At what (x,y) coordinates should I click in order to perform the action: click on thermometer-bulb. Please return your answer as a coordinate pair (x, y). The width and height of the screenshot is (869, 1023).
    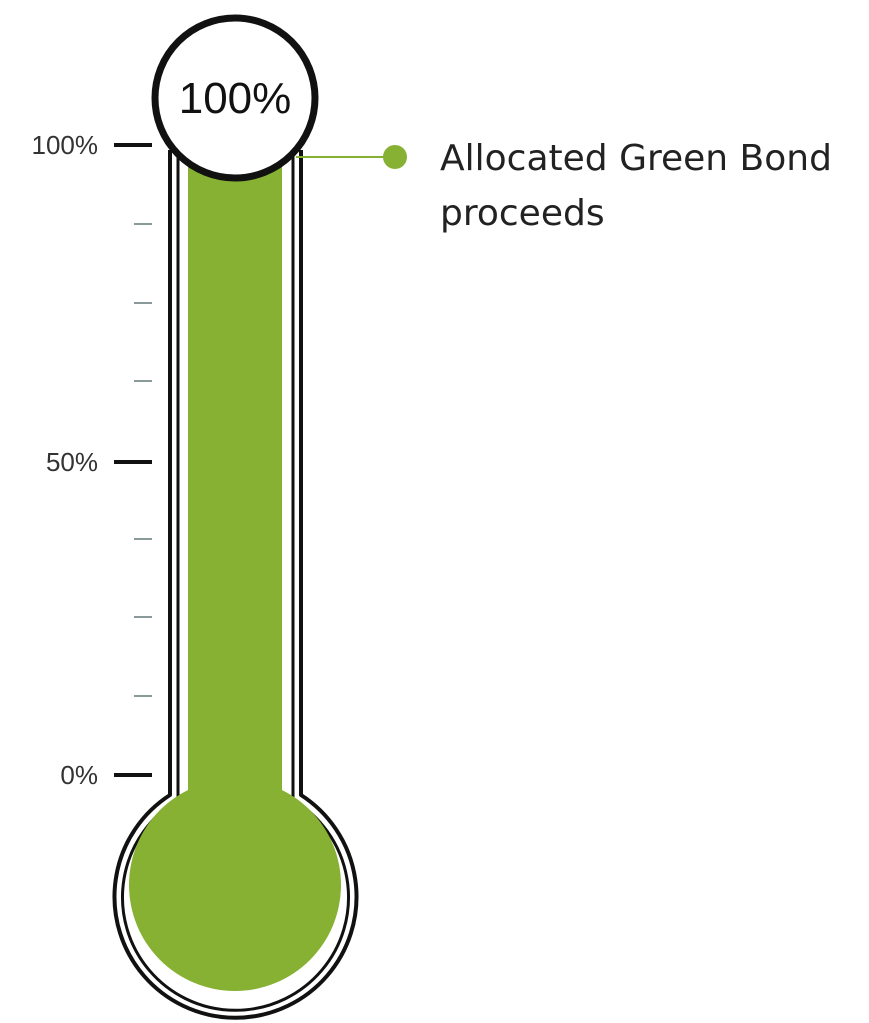
    Looking at the image, I should click on (235, 885).